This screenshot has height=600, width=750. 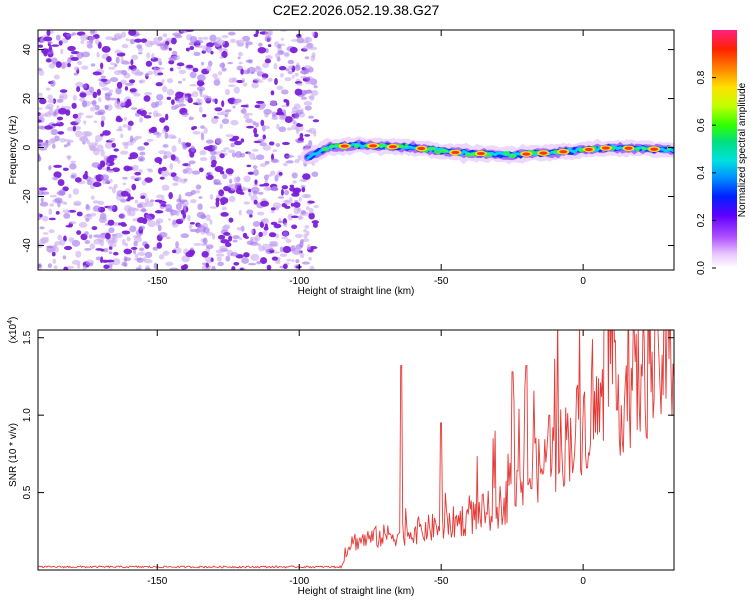 What do you see at coordinates (27, 99) in the screenshot?
I see `y-tick-label: 20` at bounding box center [27, 99].